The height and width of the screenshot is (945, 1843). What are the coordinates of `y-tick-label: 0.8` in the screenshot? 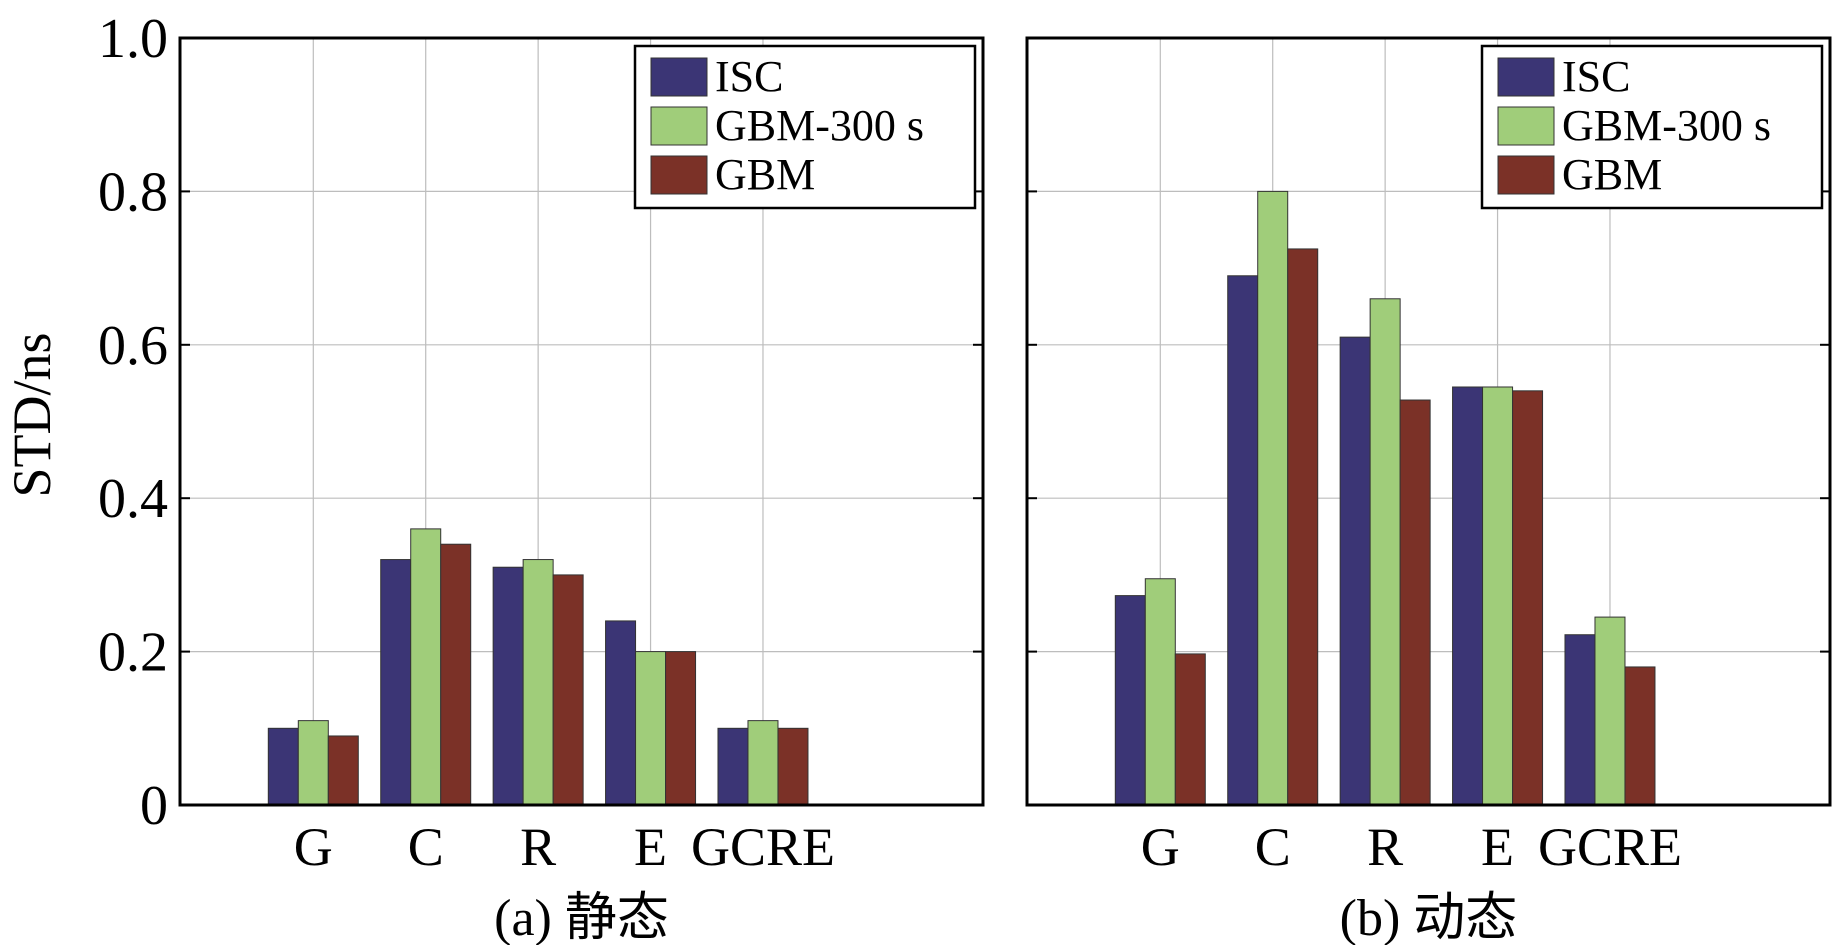 It's located at (133, 192).